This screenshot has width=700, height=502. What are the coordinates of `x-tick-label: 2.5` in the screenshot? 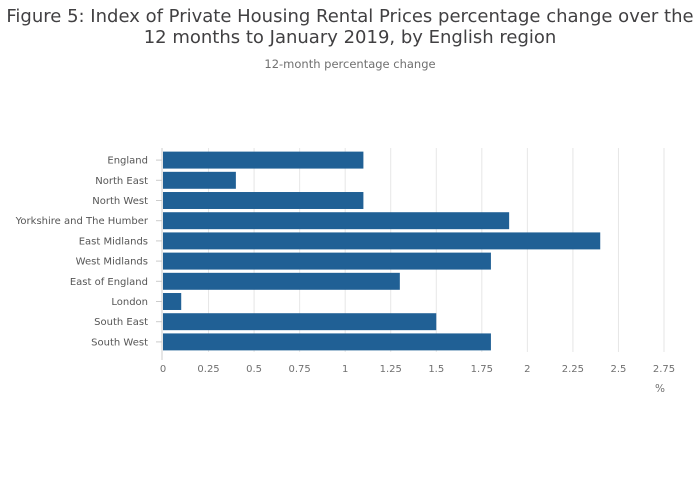 It's located at (619, 369).